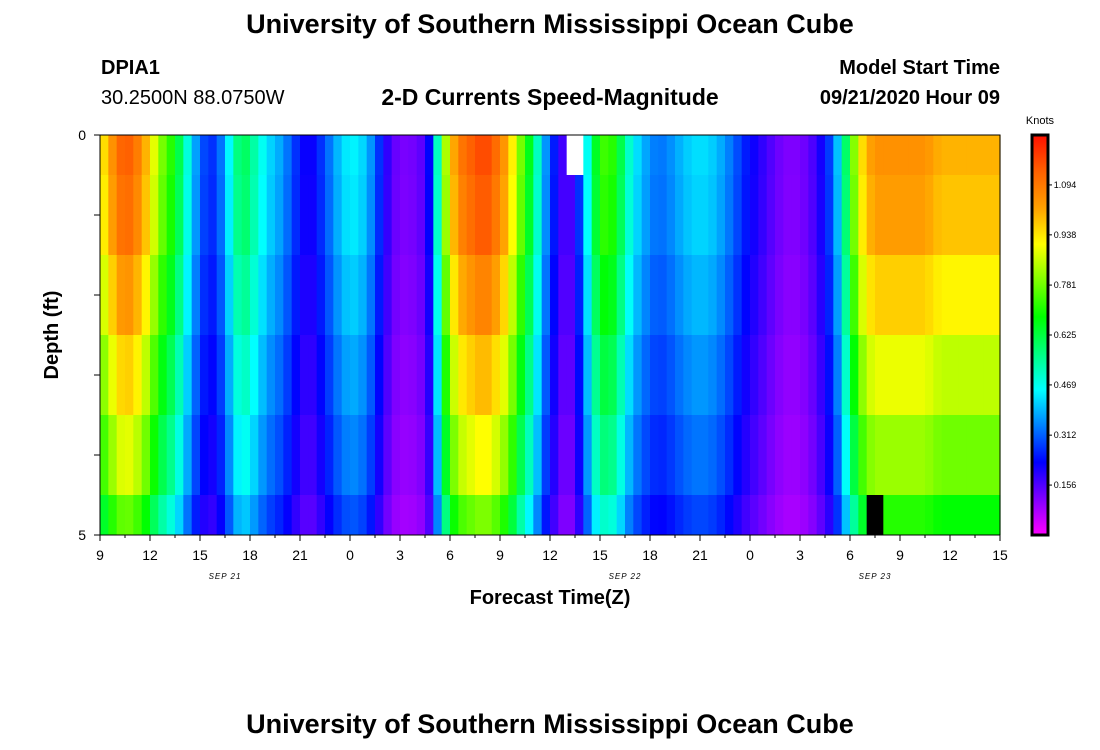  Describe the element at coordinates (875, 576) in the screenshot. I see `date-label: SEP 23` at that location.